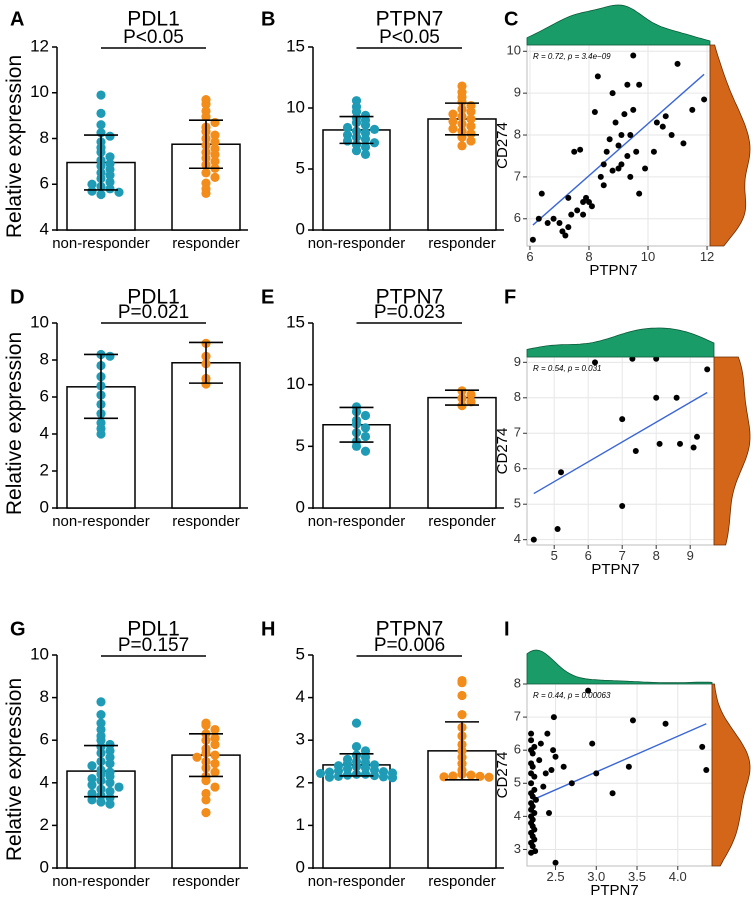 The width and height of the screenshot is (754, 904). Describe the element at coordinates (567, 368) in the screenshot. I see `correlation-annotation: R = 0.54, p = 0.031` at that location.